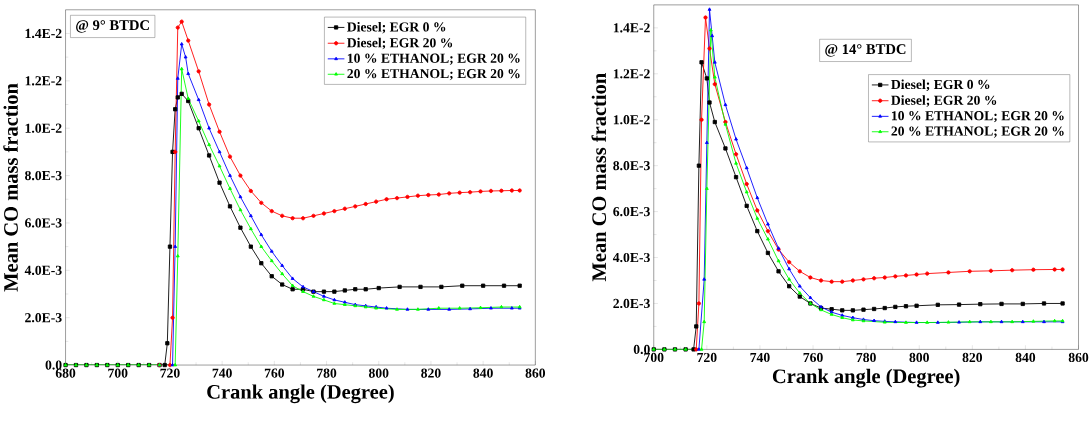 The image size is (1092, 423). I want to click on annotation: @ 14° BTDC, so click(865, 50).